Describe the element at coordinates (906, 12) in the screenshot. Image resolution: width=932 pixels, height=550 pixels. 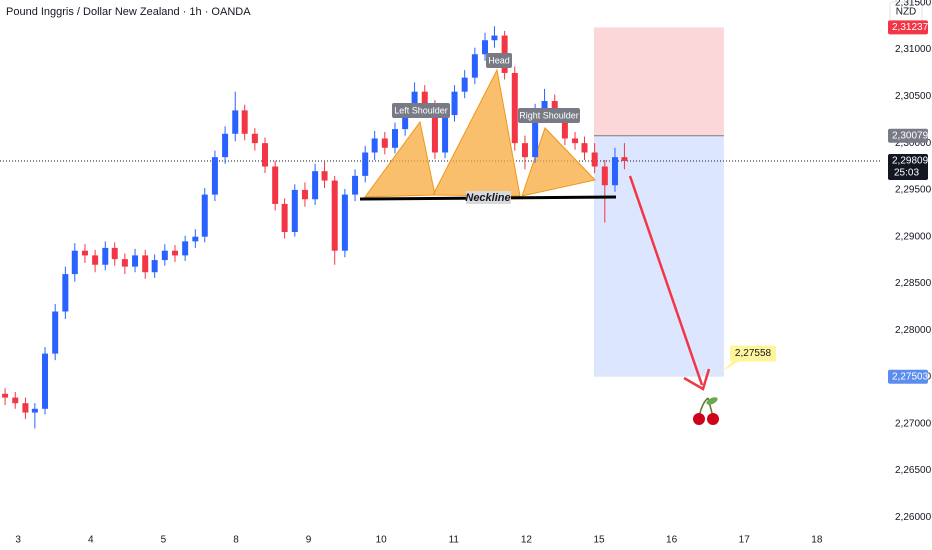
I see `currency-label: NZD` at that location.